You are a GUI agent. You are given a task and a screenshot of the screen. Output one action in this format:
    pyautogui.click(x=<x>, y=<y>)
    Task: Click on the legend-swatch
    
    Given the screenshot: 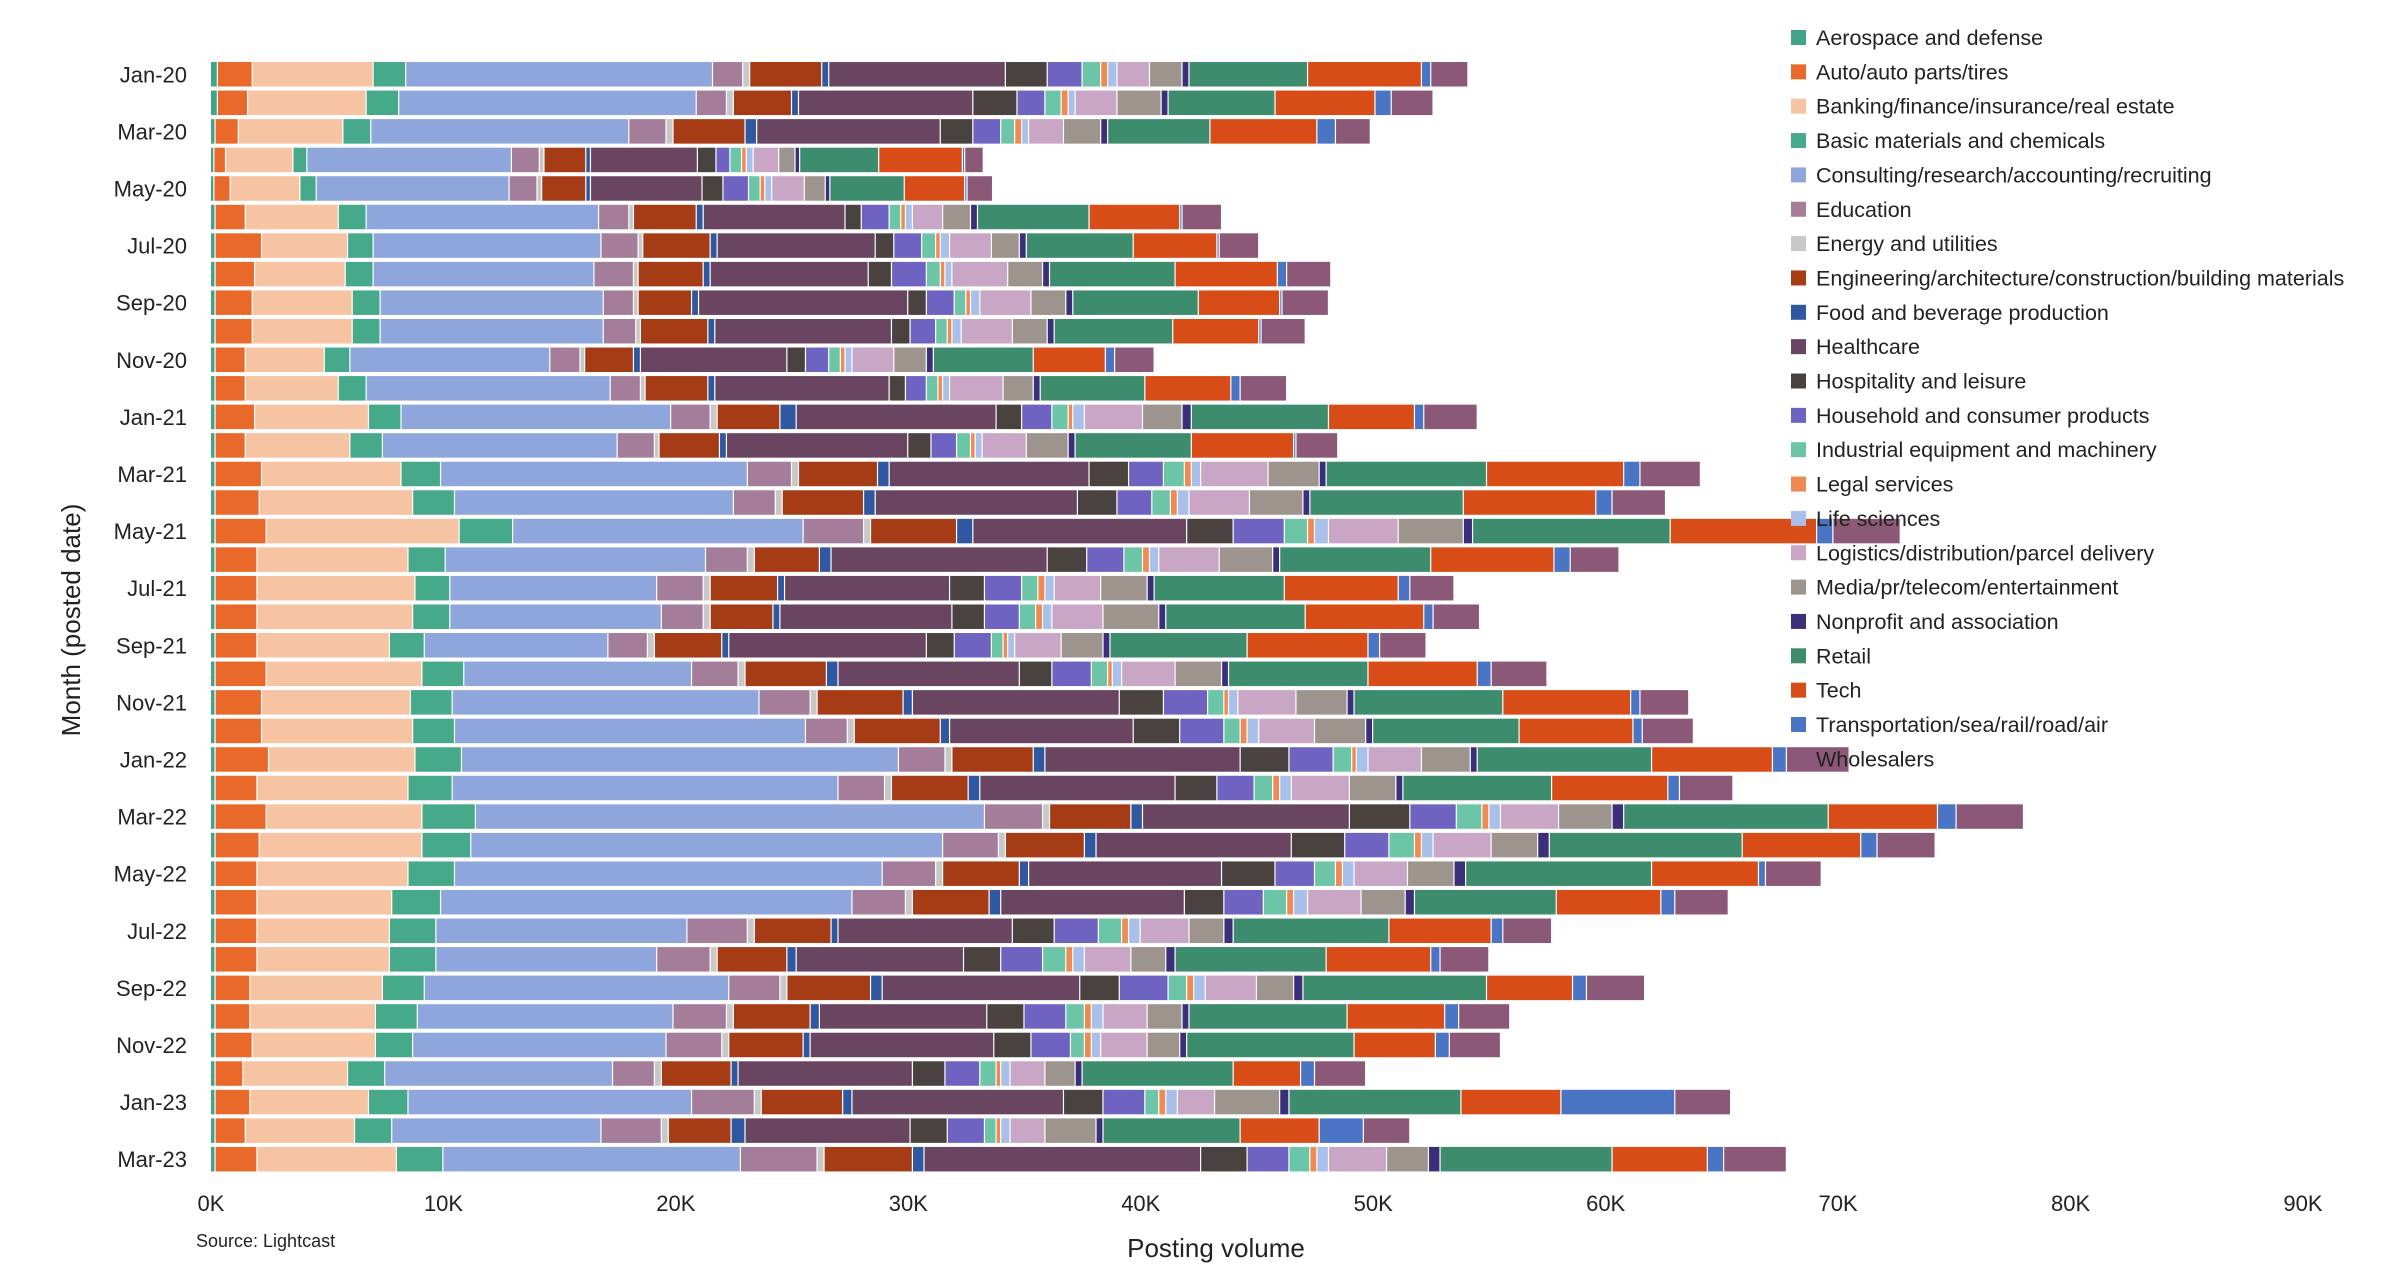 What is the action you would take?
    pyautogui.click(x=1798, y=347)
    